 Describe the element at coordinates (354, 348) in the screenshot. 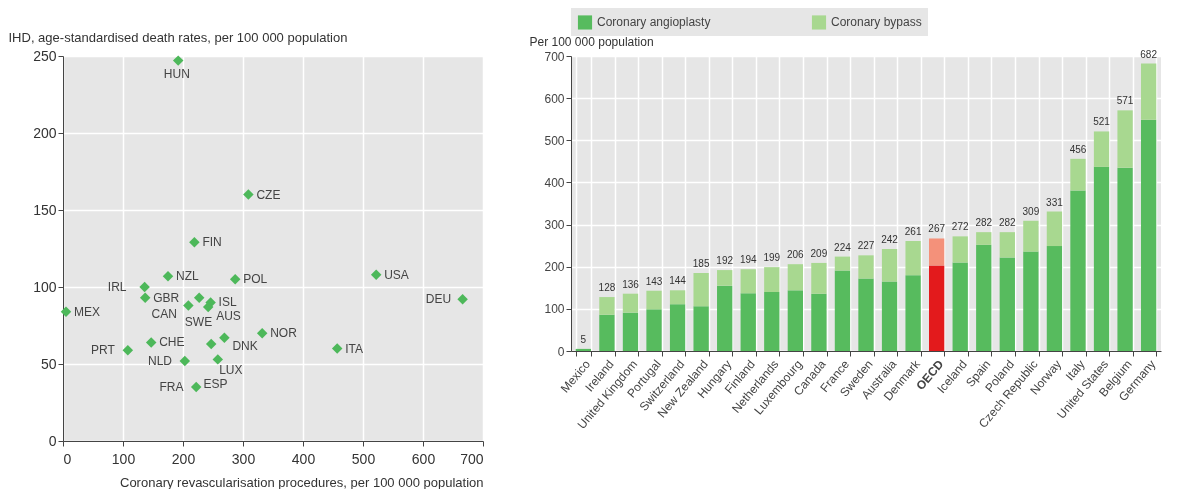

I see `annotation: ITA` at that location.